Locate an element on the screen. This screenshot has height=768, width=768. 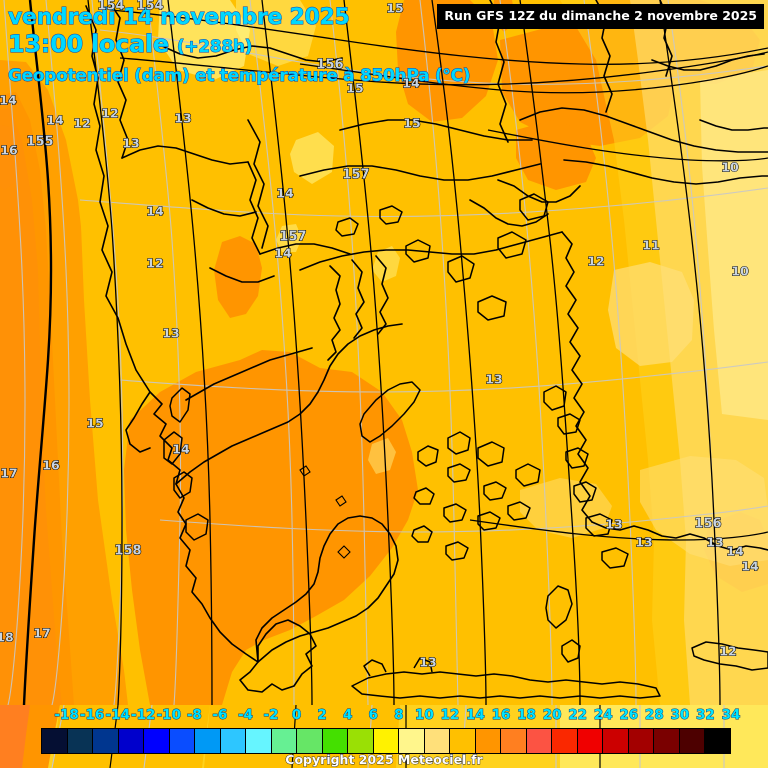
color-scale-tick: 16 is located at coordinates (501, 715).